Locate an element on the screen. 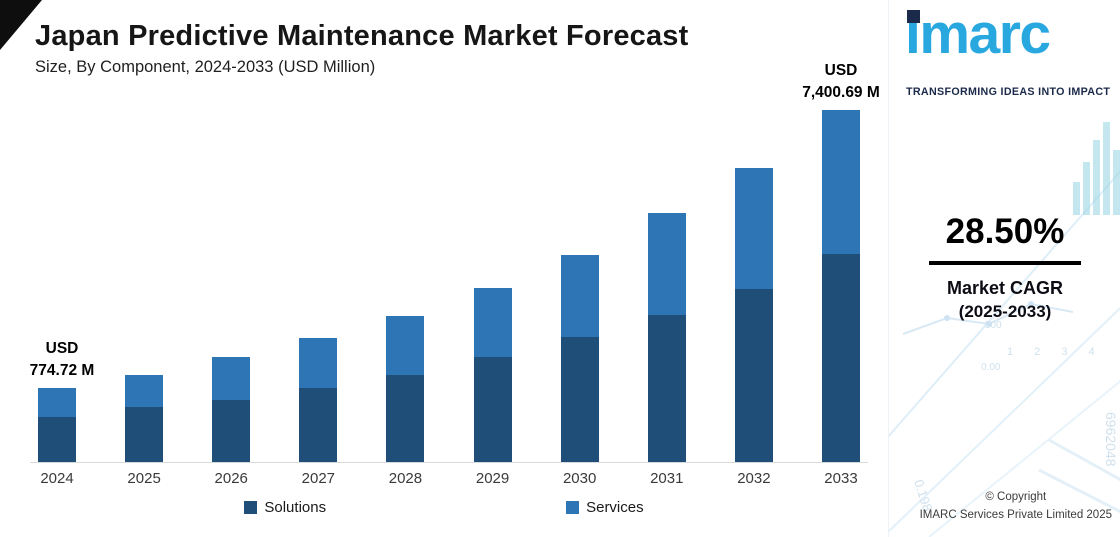  legend-item-solutions: Solutions is located at coordinates (285, 507).